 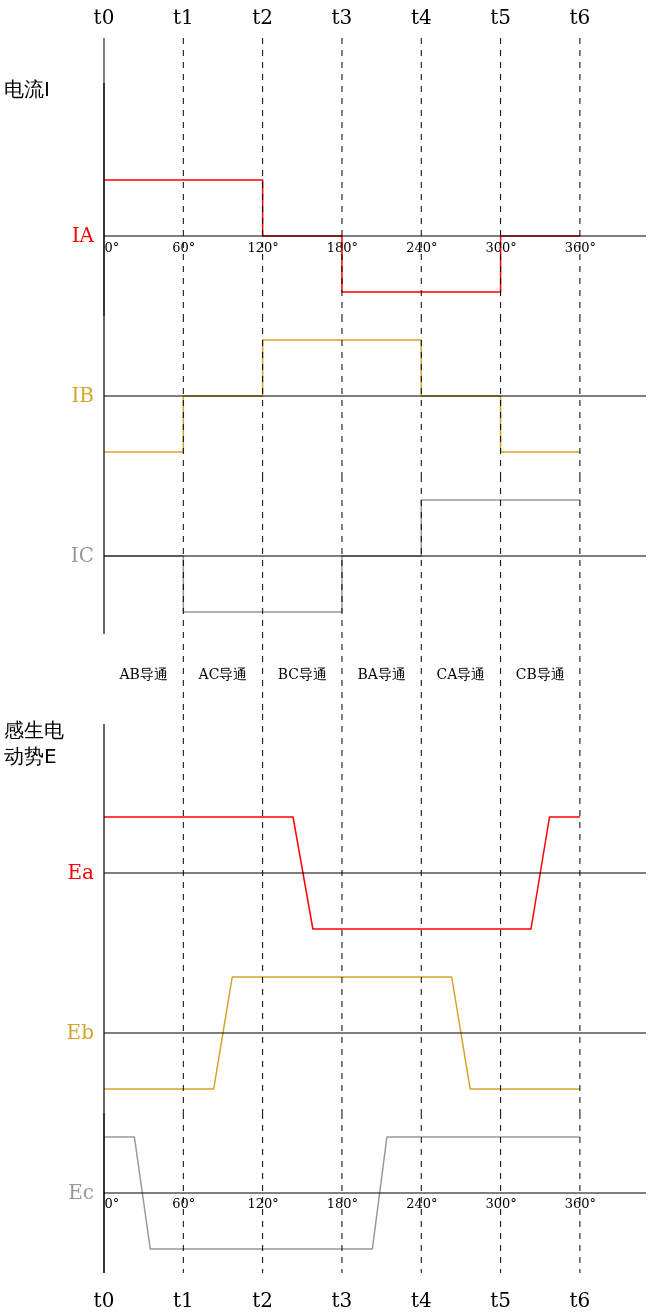 What do you see at coordinates (222, 674) in the screenshot?
I see `text: AC导通` at bounding box center [222, 674].